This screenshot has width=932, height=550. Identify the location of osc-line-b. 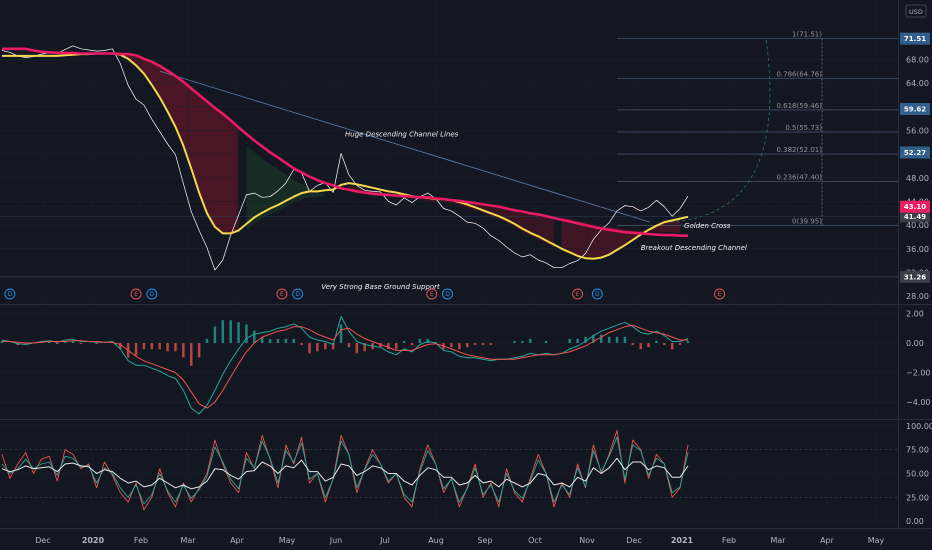
(345, 470).